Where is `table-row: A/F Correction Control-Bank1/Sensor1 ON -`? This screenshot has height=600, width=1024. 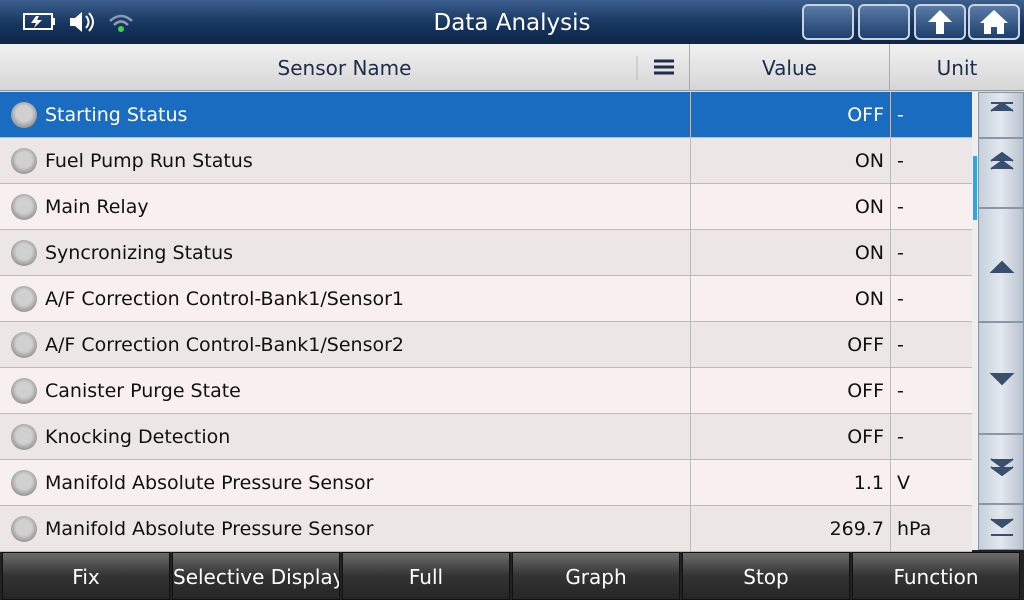
table-row: A/F Correction Control-Bank1/Sensor1 ON - is located at coordinates (486, 299).